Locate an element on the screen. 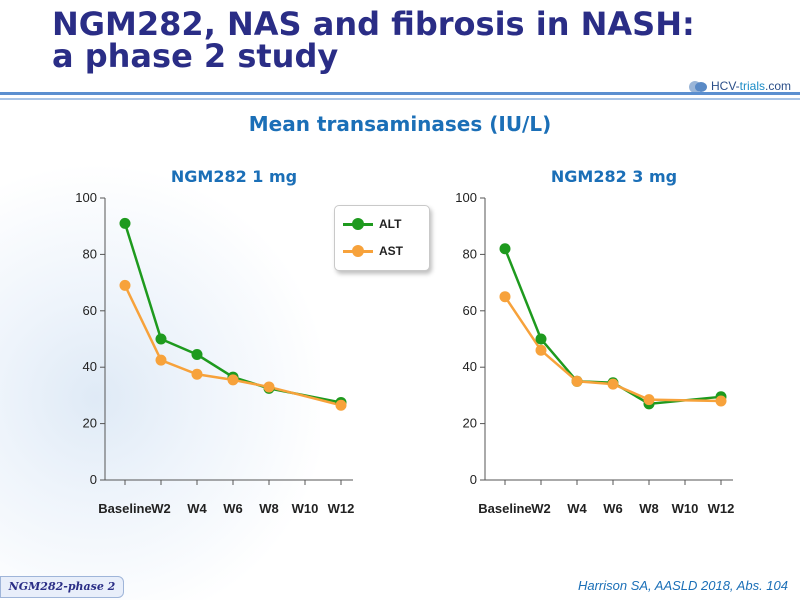  slide-subtitle: Mean transaminases (IU/L) is located at coordinates (400, 124).